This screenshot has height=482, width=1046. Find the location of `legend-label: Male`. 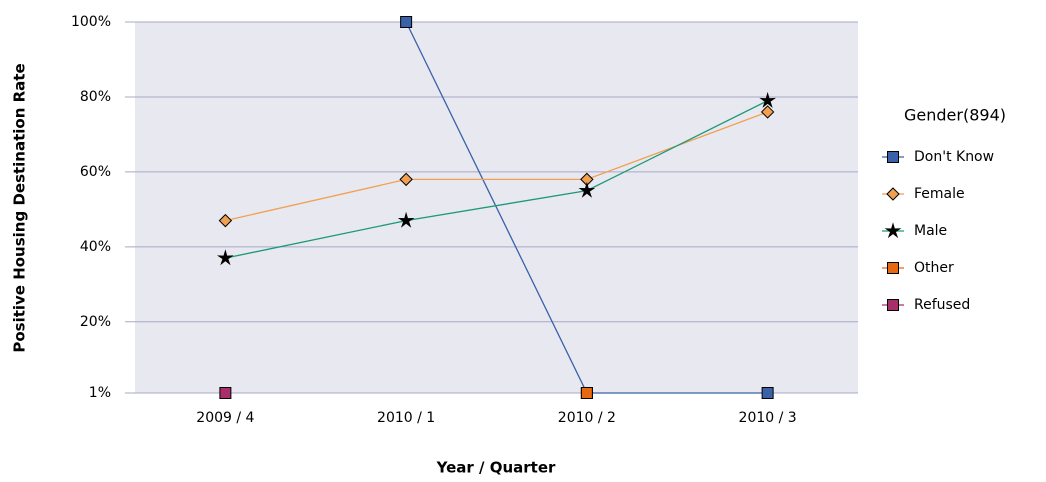

legend-label: Male is located at coordinates (930, 231).